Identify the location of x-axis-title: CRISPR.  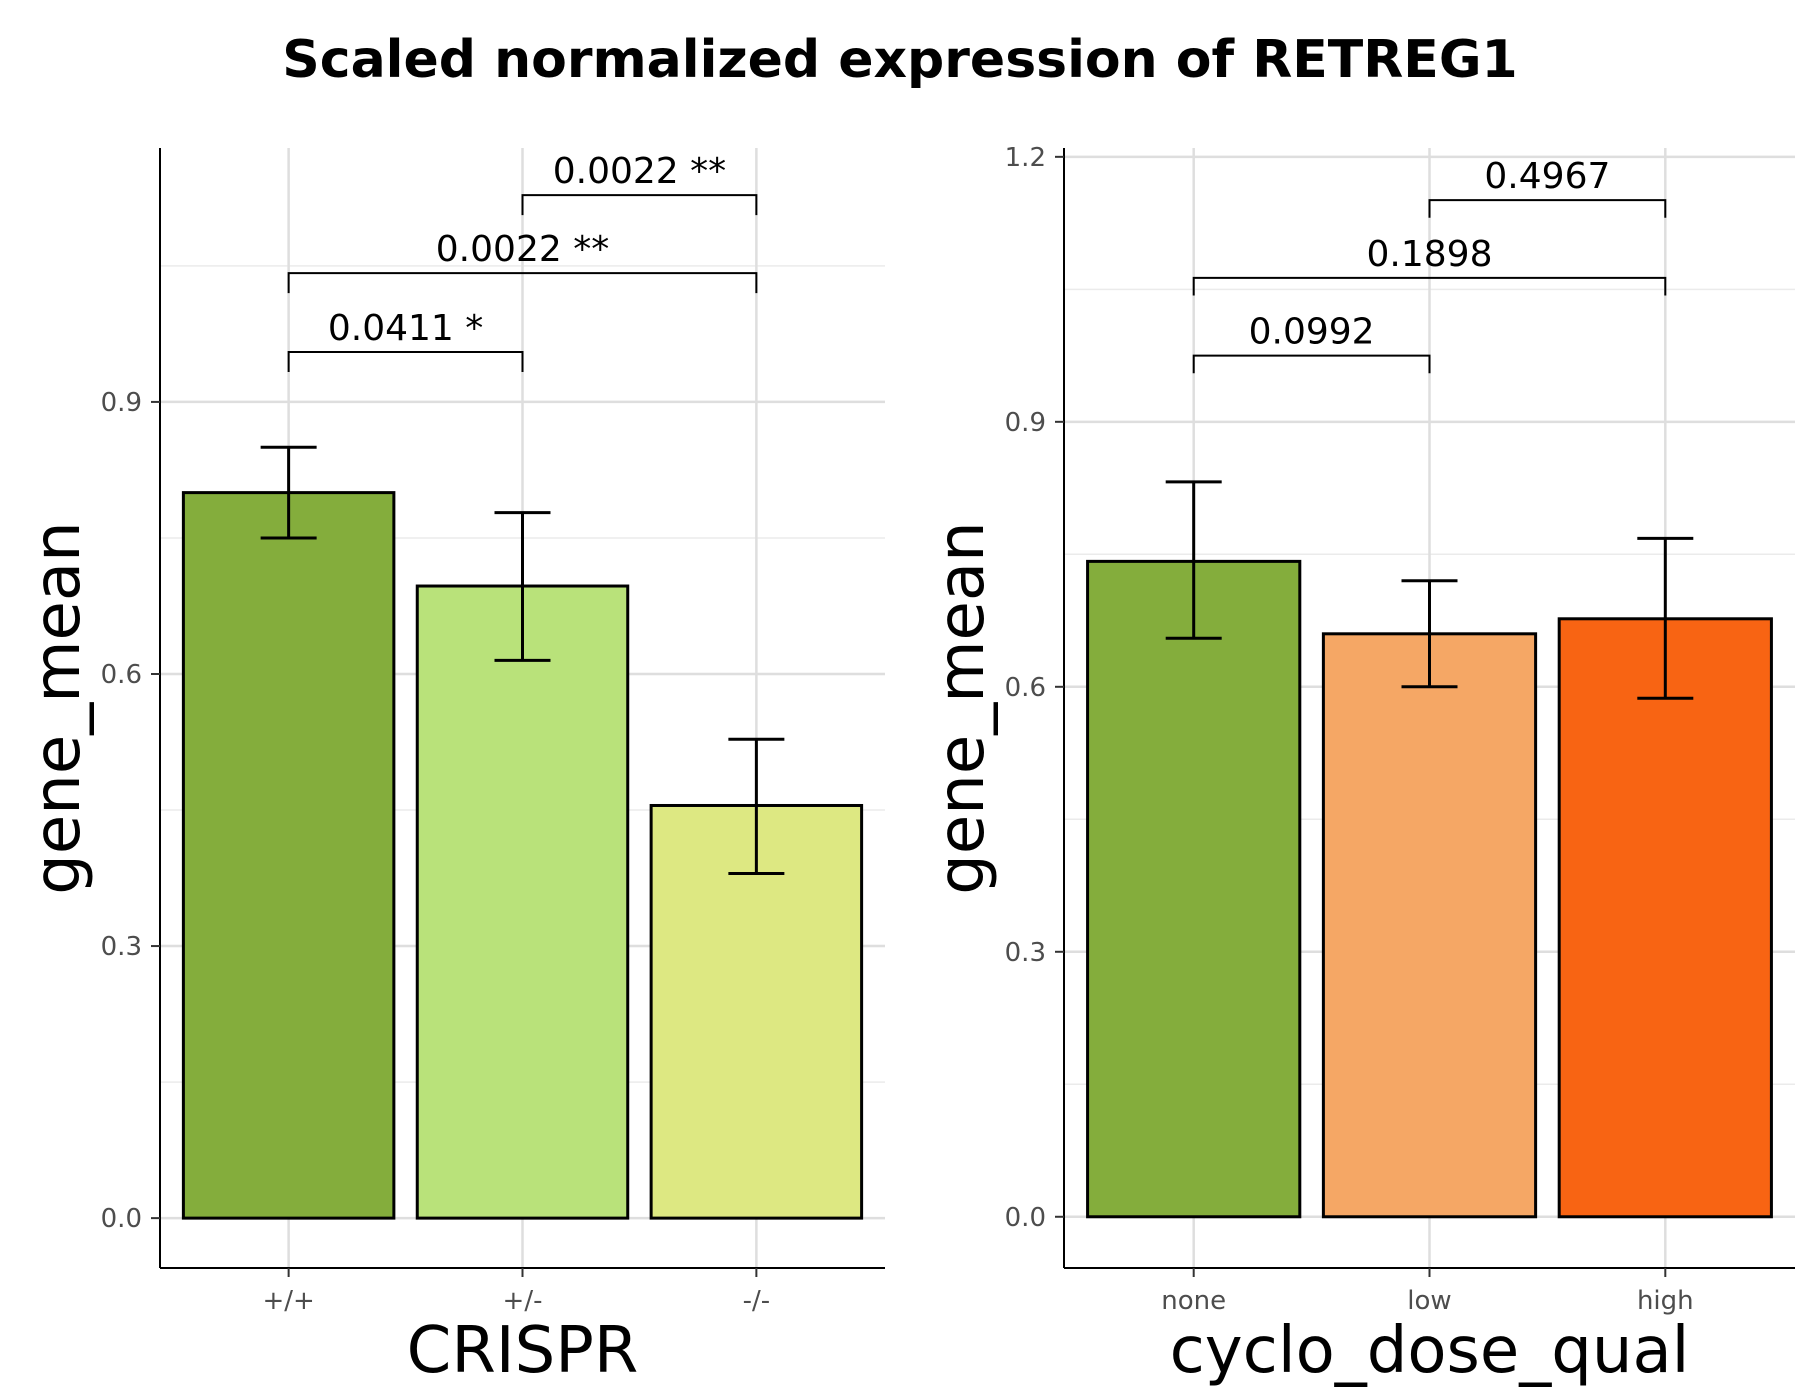
(523, 1351).